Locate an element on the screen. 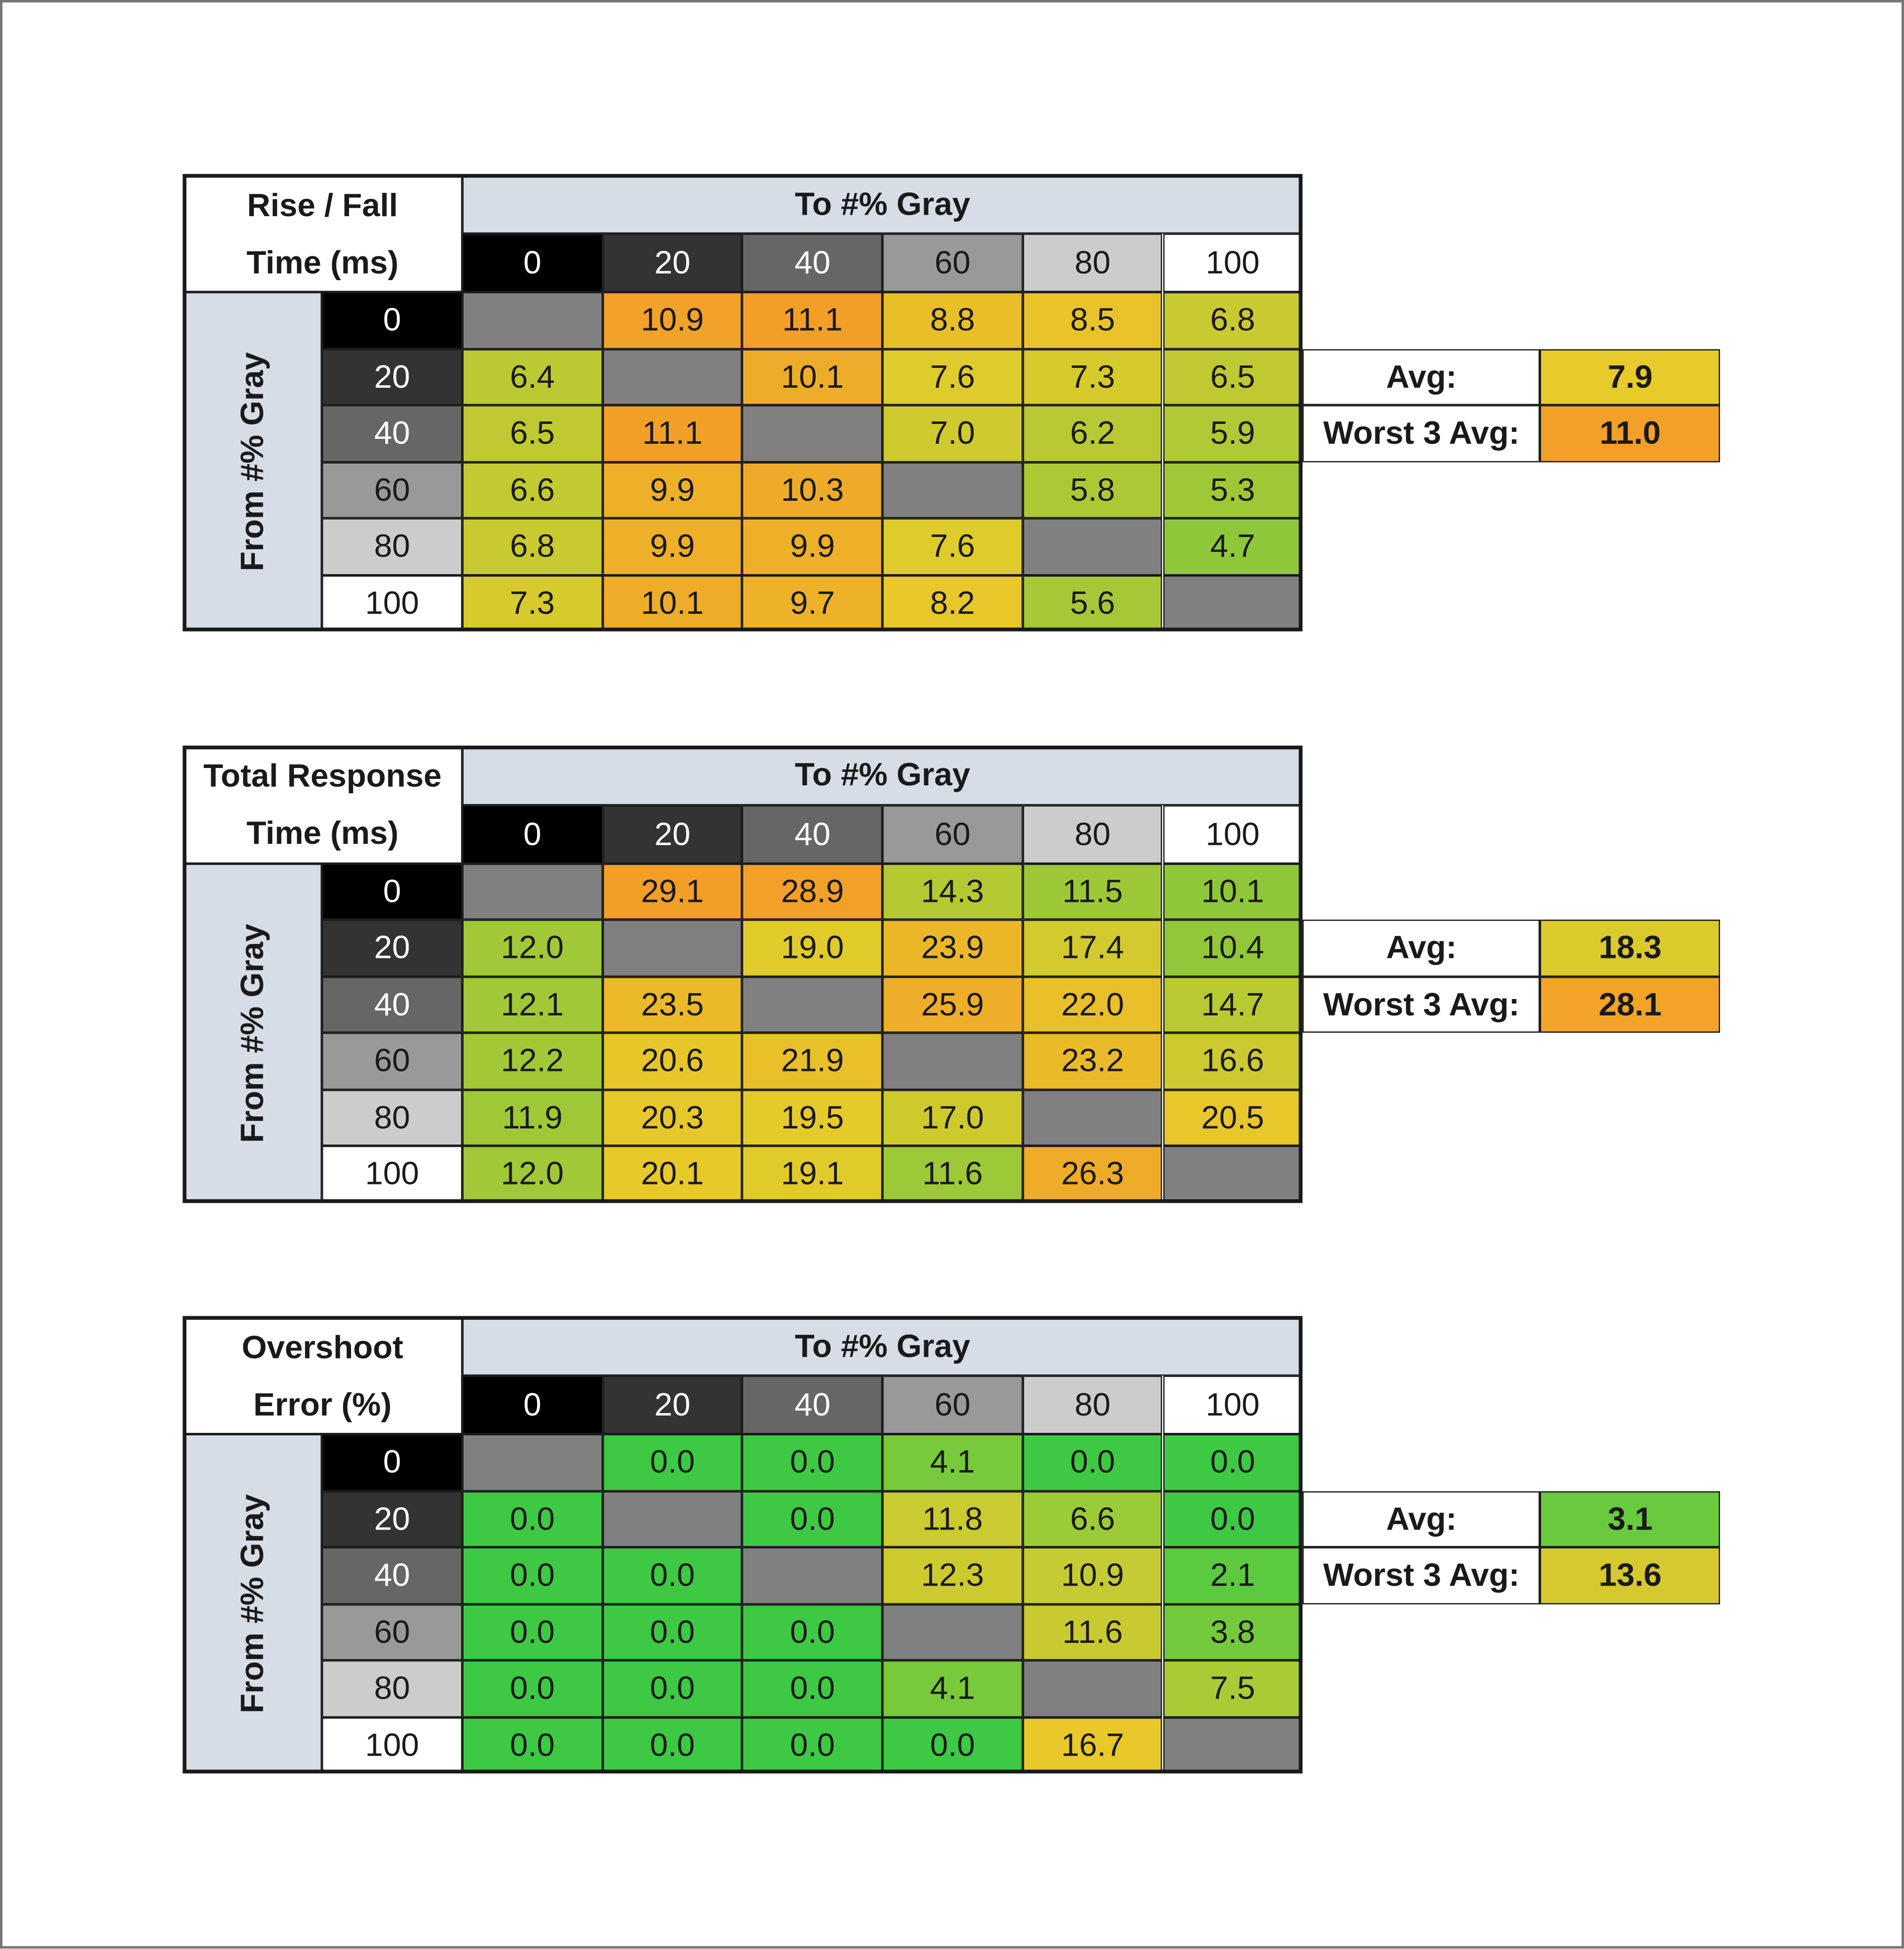 The height and width of the screenshot is (1949, 1904). avg-value: 3.1 is located at coordinates (1630, 1518).